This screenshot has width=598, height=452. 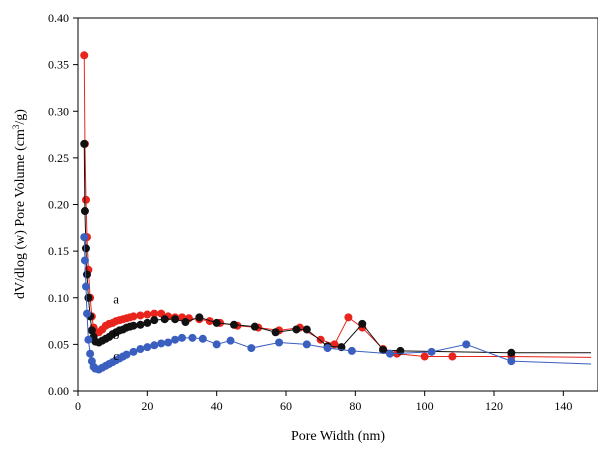 What do you see at coordinates (494, 406) in the screenshot?
I see `x-tick-label: 120` at bounding box center [494, 406].